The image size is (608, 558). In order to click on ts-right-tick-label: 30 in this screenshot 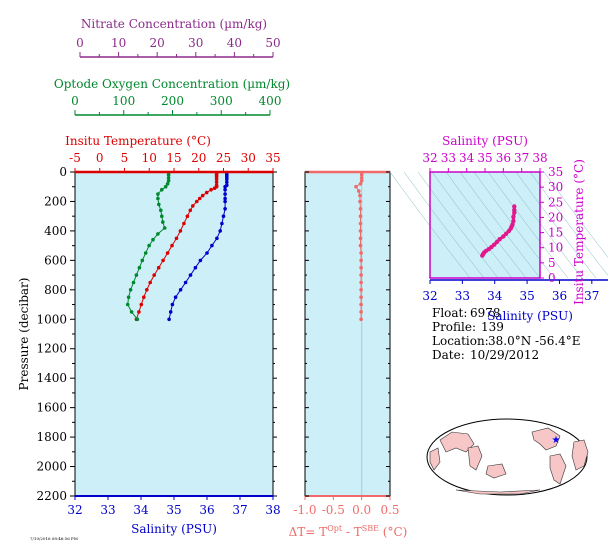, I will do `click(555, 187)`.